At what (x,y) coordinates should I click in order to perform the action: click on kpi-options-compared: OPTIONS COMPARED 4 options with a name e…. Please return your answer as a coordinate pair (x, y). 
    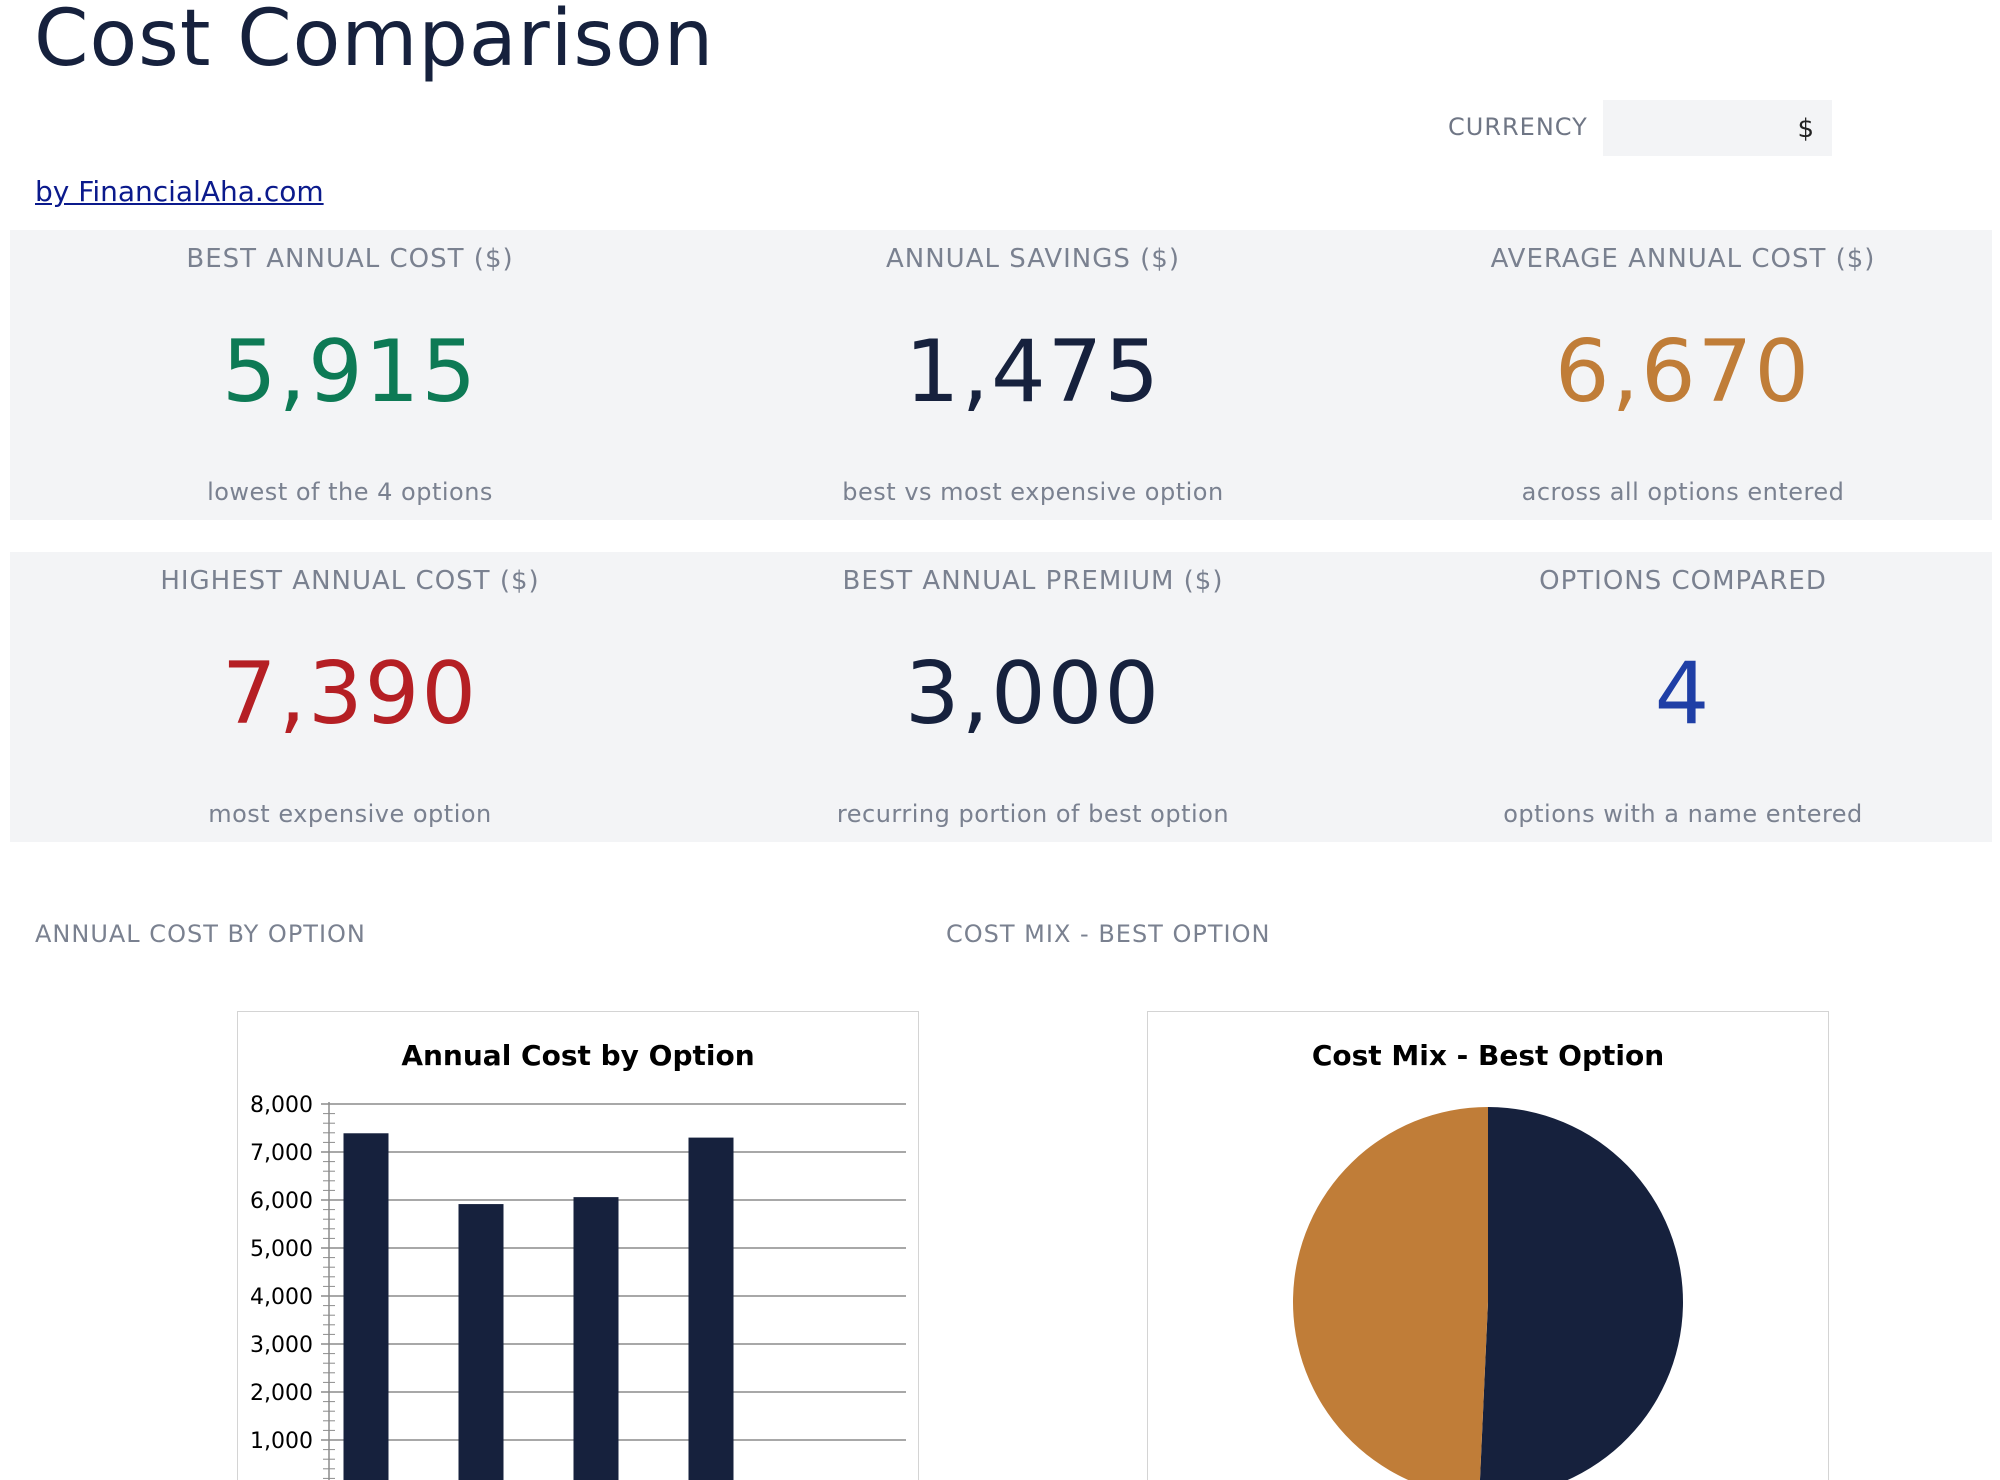
    Looking at the image, I should click on (1671, 697).